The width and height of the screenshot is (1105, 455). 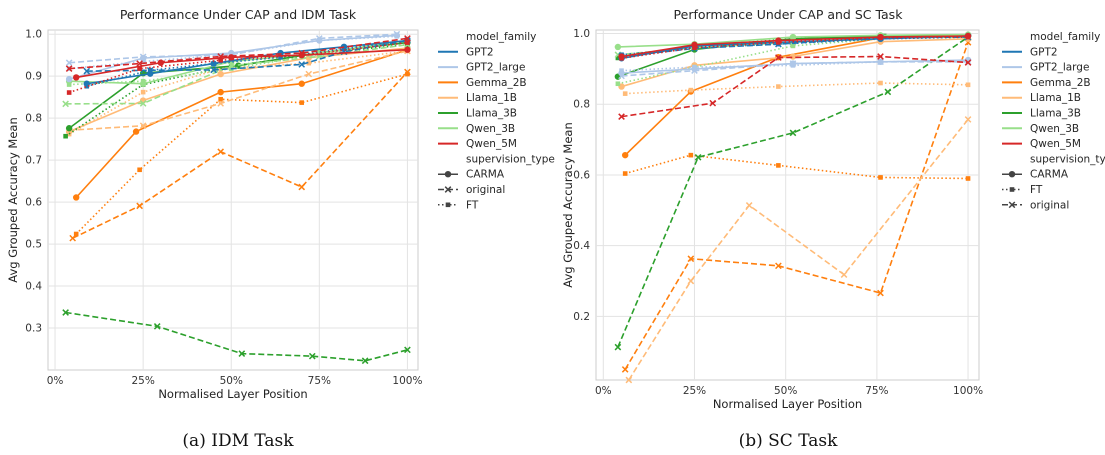 I want to click on x-axis-label: Normalised Layer Position, so click(x=787, y=404).